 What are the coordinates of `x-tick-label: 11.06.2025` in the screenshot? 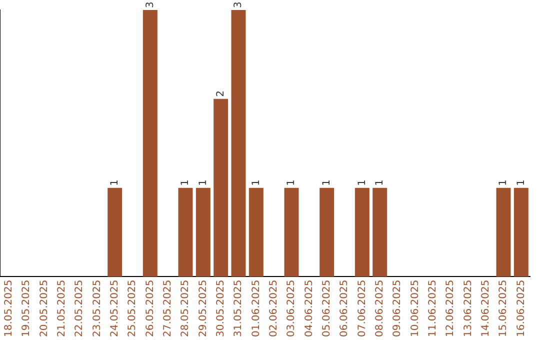 It's located at (432, 309).